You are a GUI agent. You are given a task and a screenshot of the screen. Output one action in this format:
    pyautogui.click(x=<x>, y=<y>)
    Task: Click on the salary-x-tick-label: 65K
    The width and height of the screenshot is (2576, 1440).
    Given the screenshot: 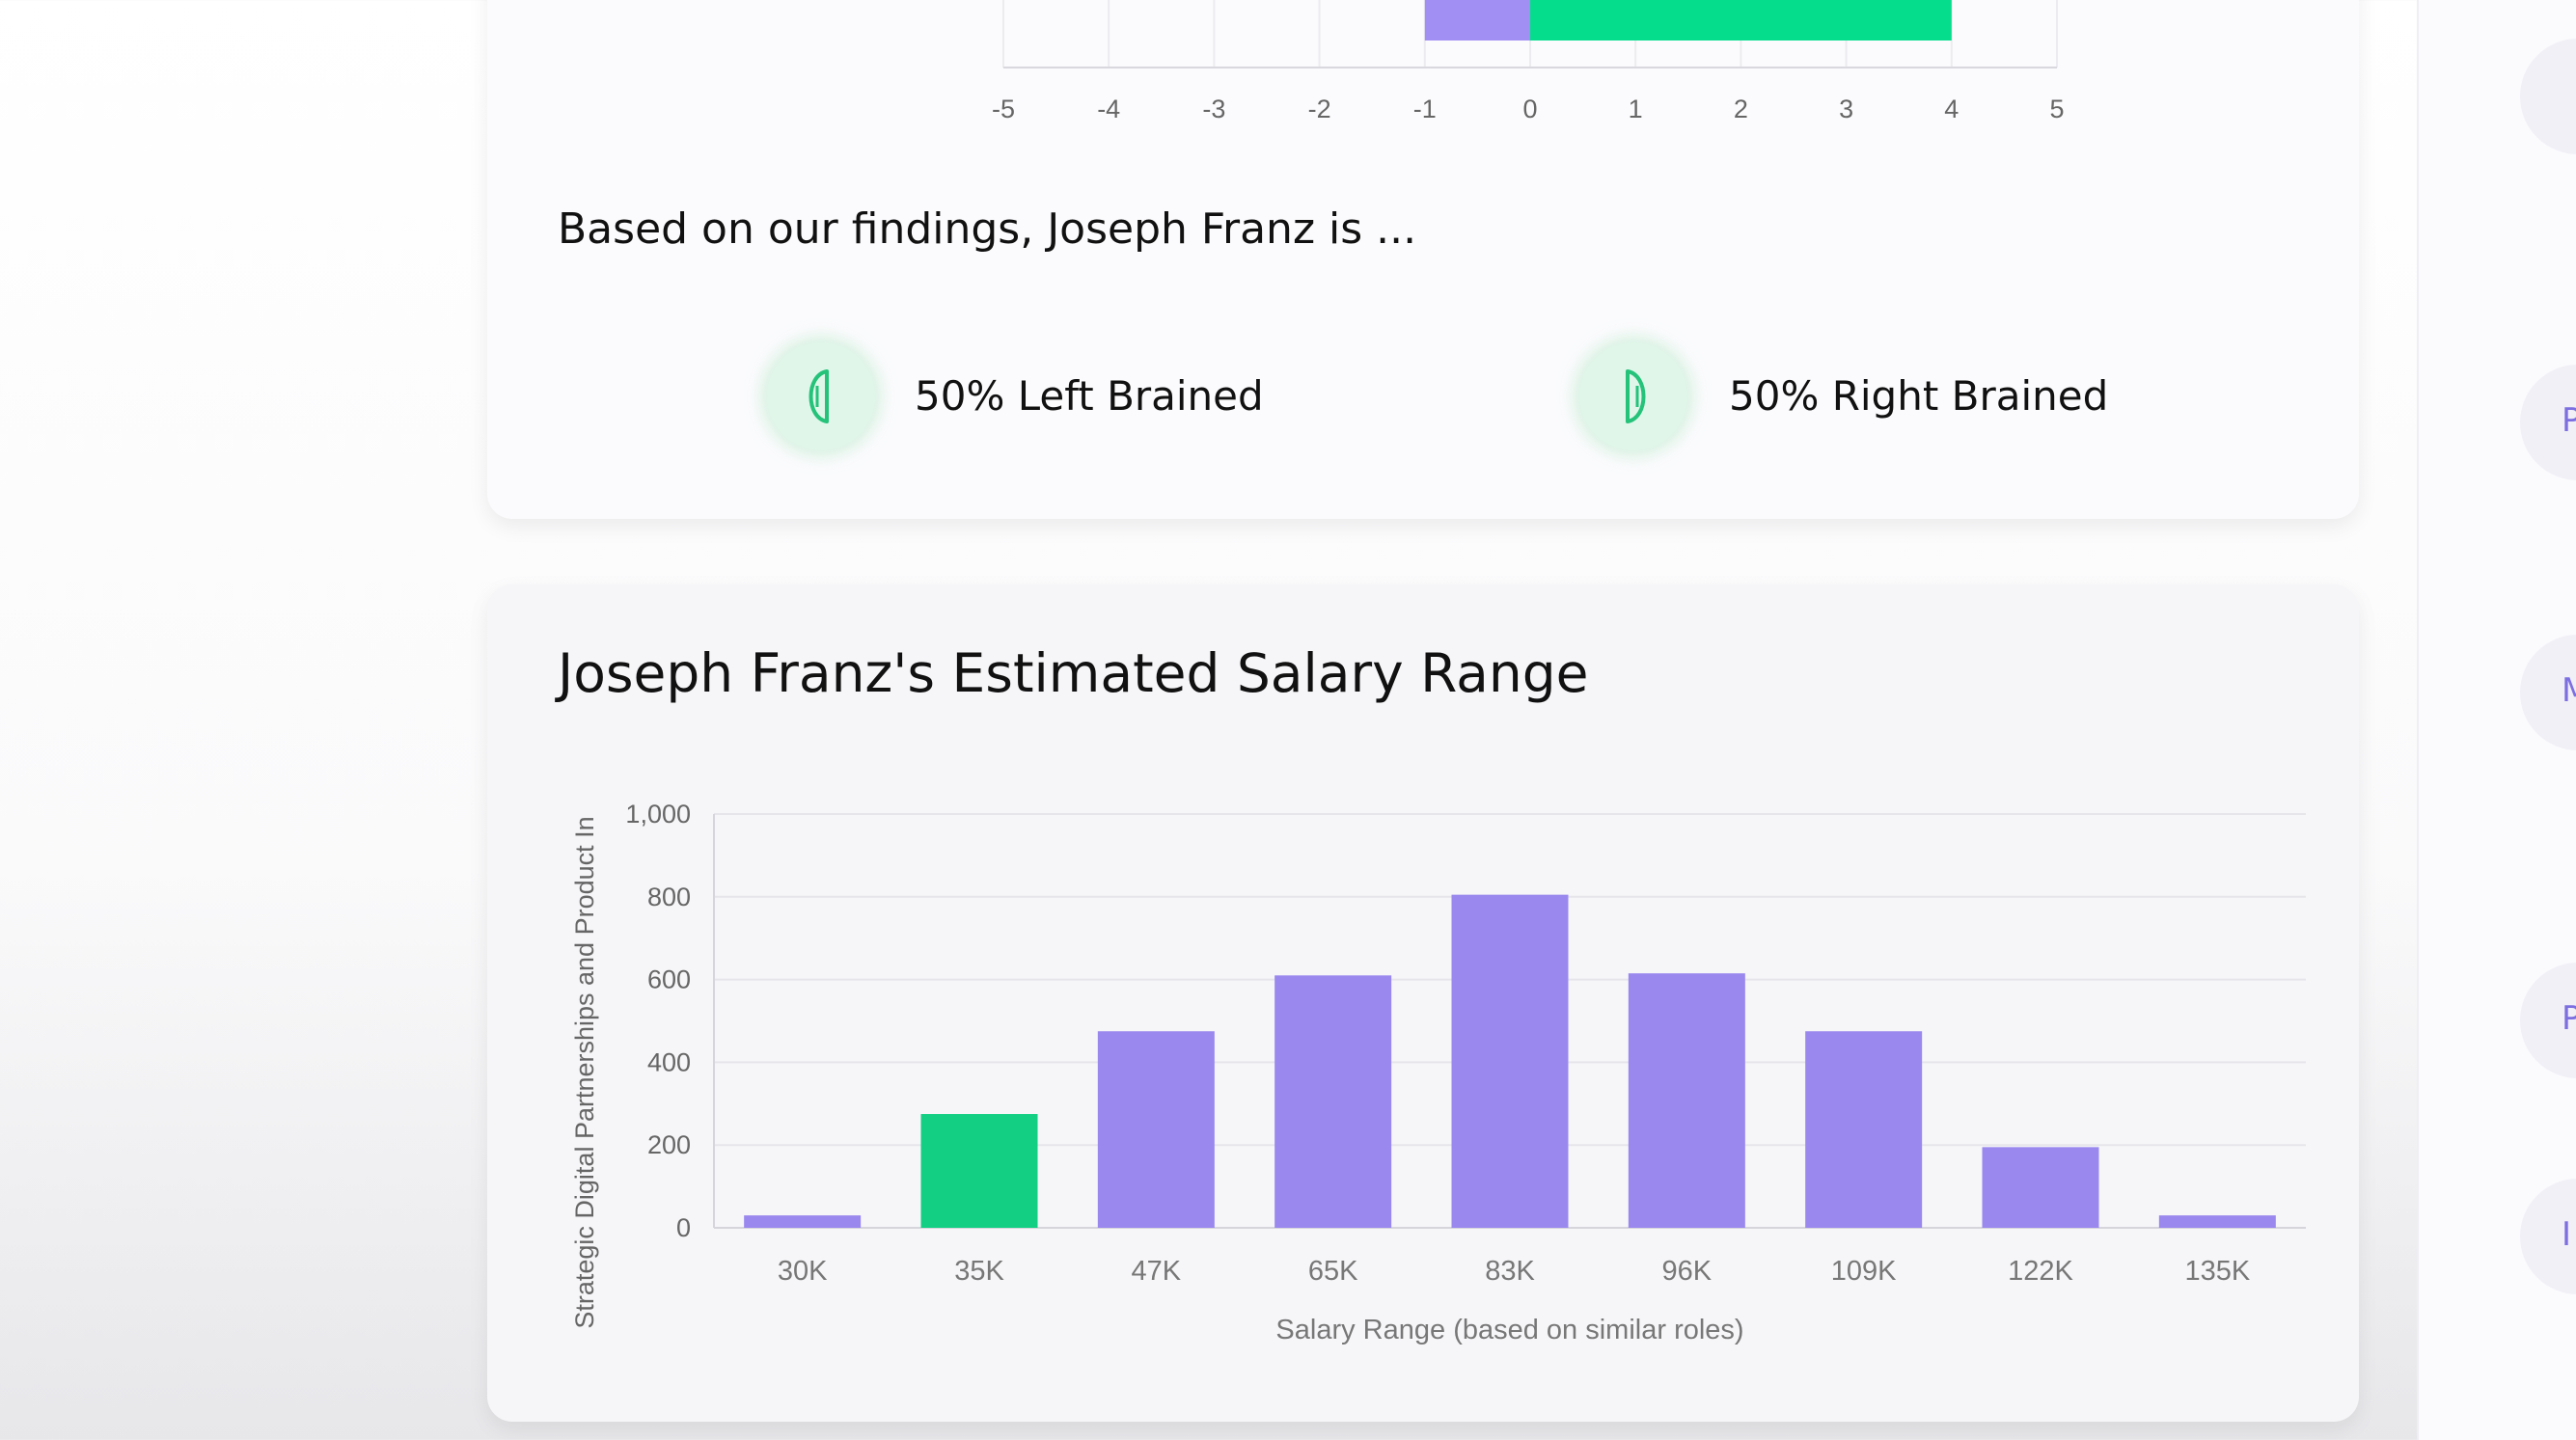 What is the action you would take?
    pyautogui.click(x=1333, y=1271)
    